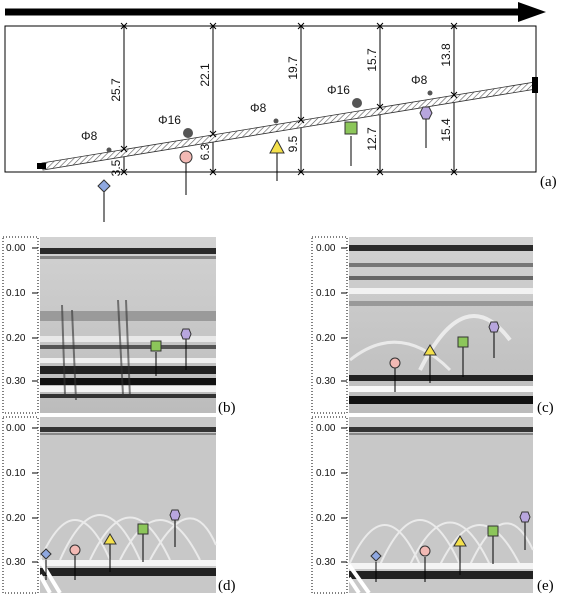 The height and width of the screenshot is (602, 565). Describe the element at coordinates (548, 182) in the screenshot. I see `panel-label-a: (a)` at that location.